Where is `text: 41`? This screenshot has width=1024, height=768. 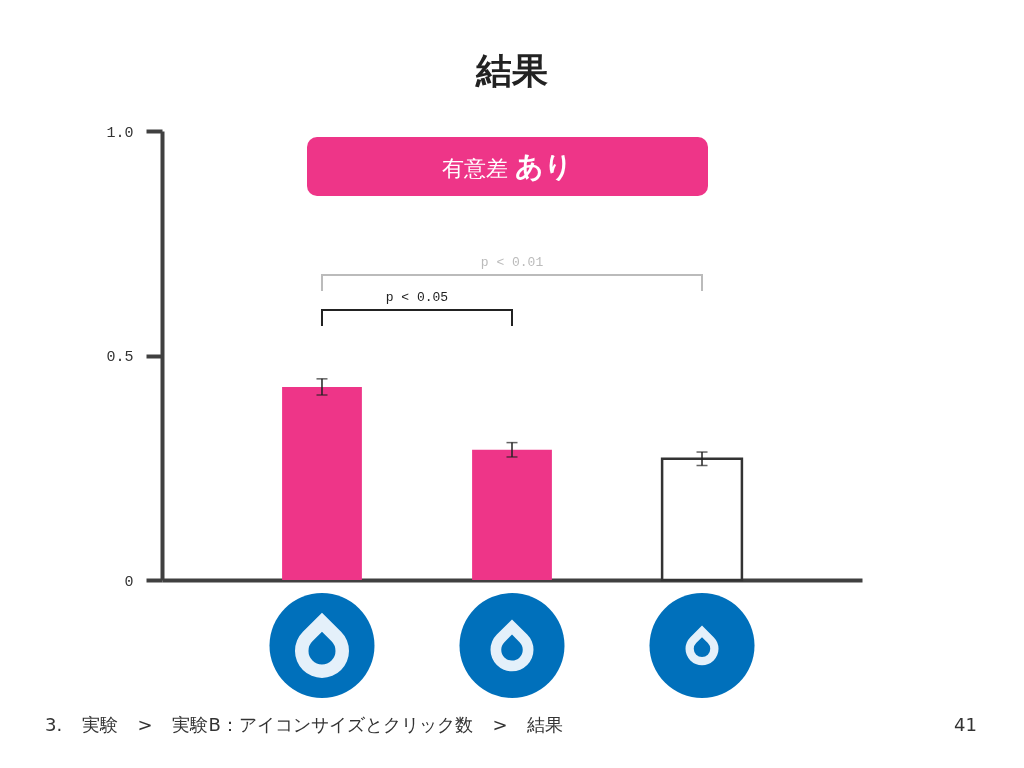 text: 41 is located at coordinates (965, 725).